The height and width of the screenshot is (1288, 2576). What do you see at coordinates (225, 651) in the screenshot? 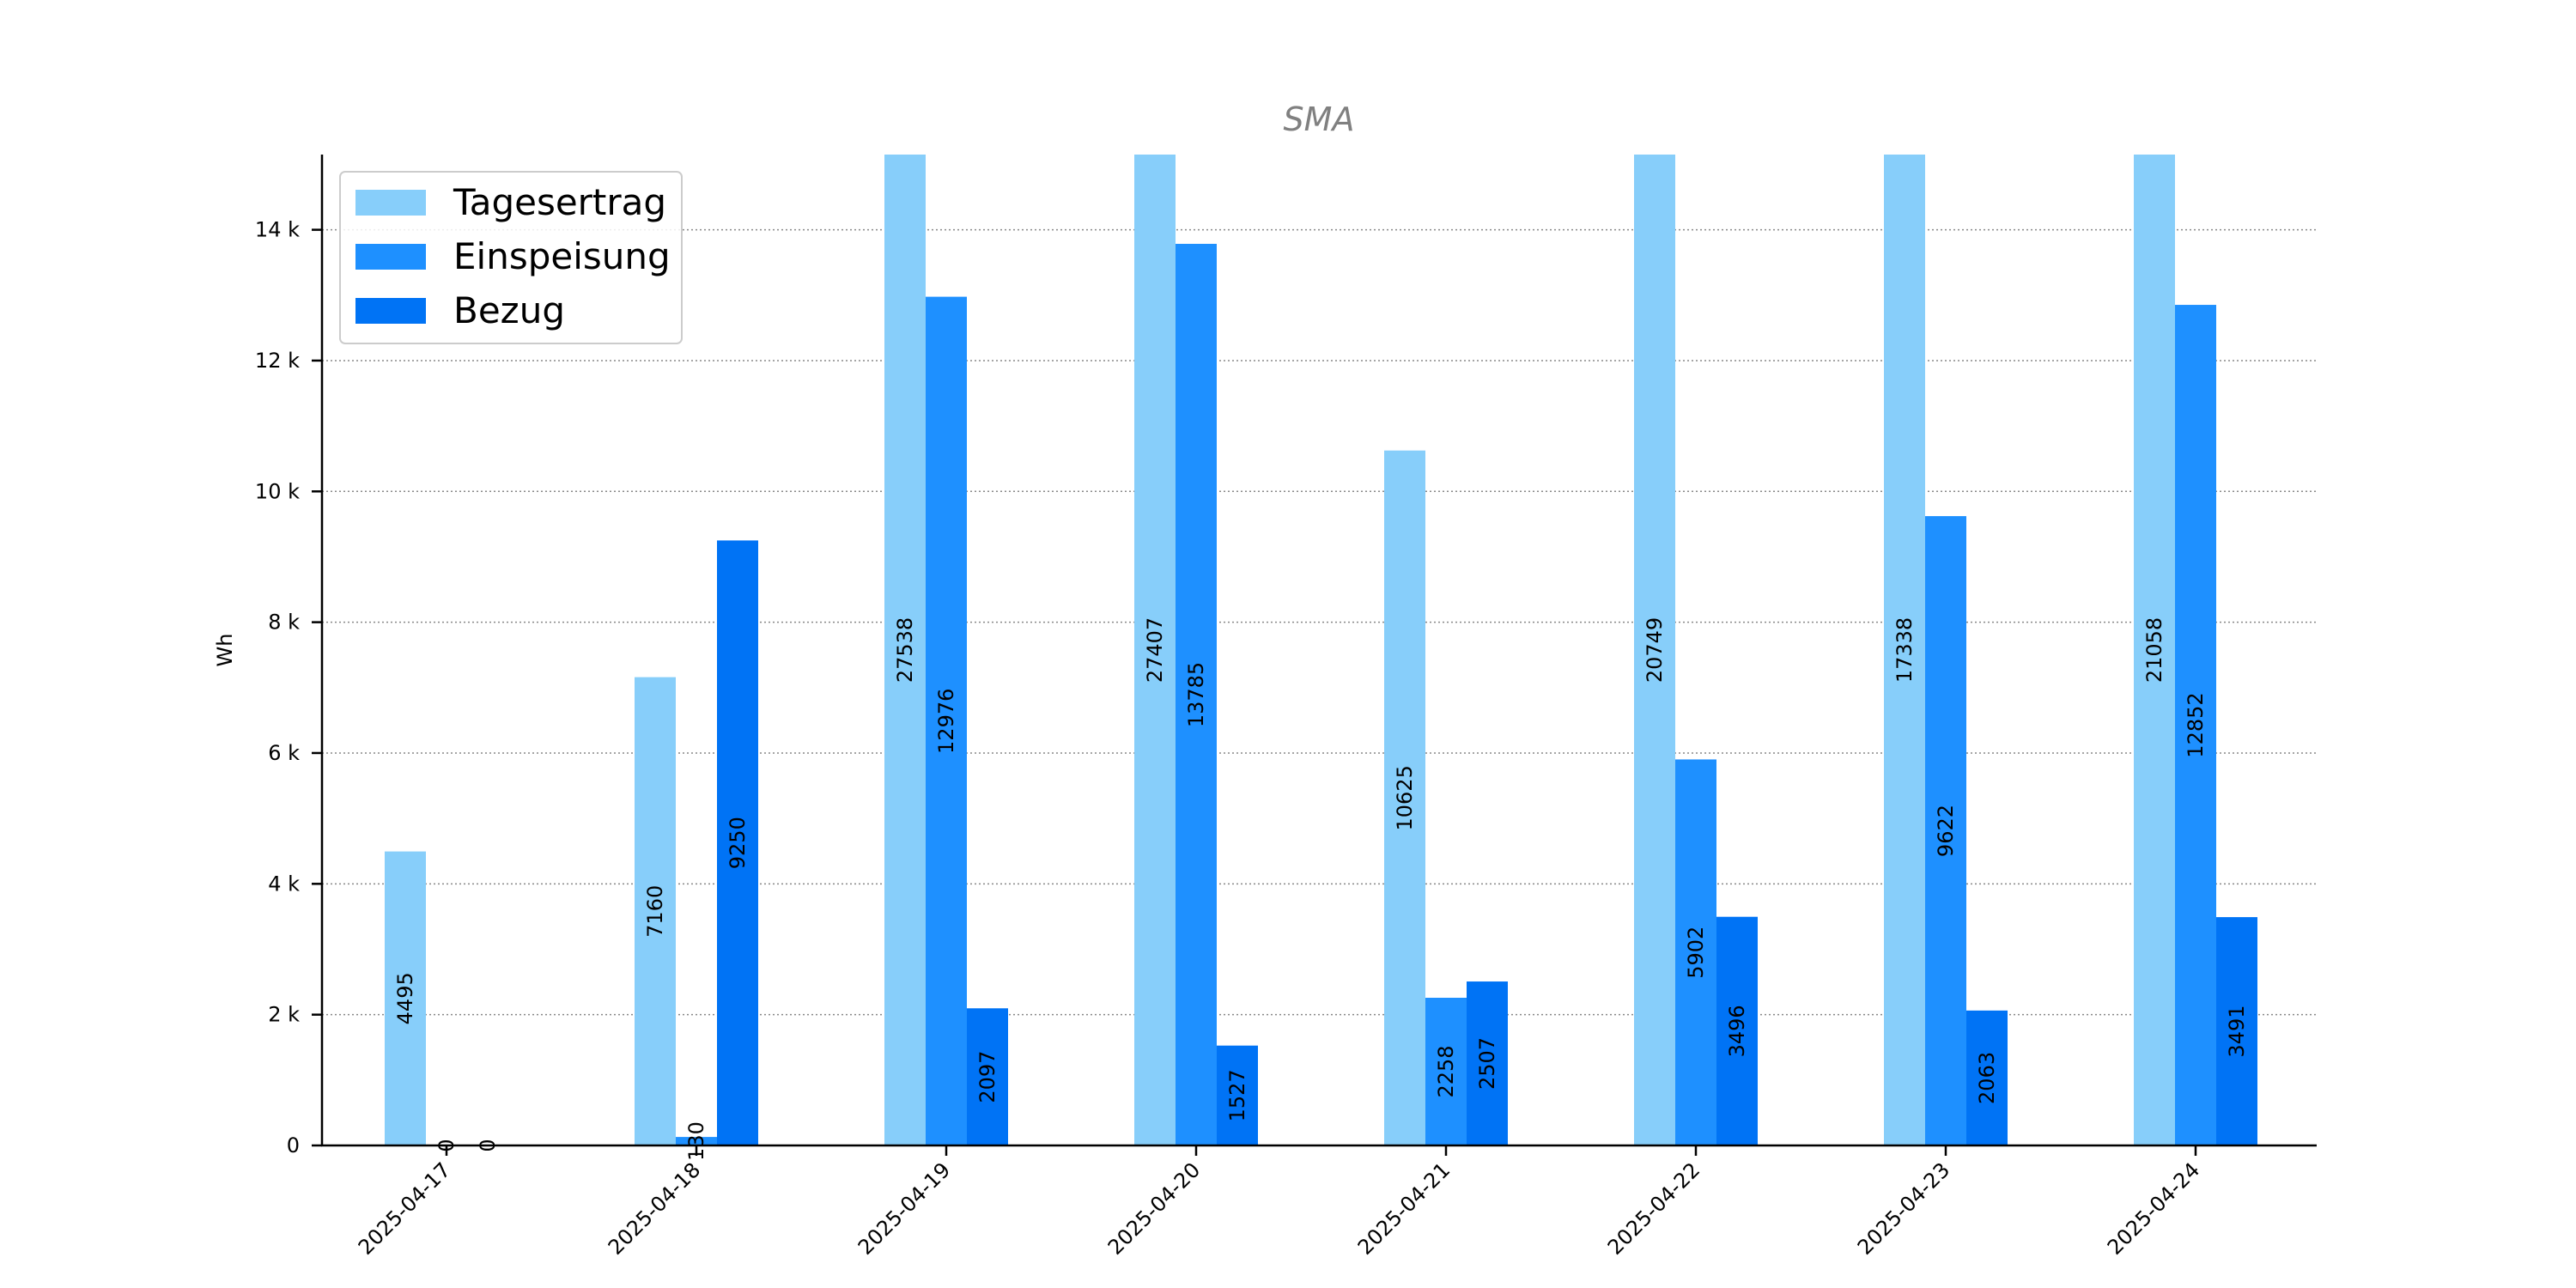
I see `y-axis-label: Wh` at bounding box center [225, 651].